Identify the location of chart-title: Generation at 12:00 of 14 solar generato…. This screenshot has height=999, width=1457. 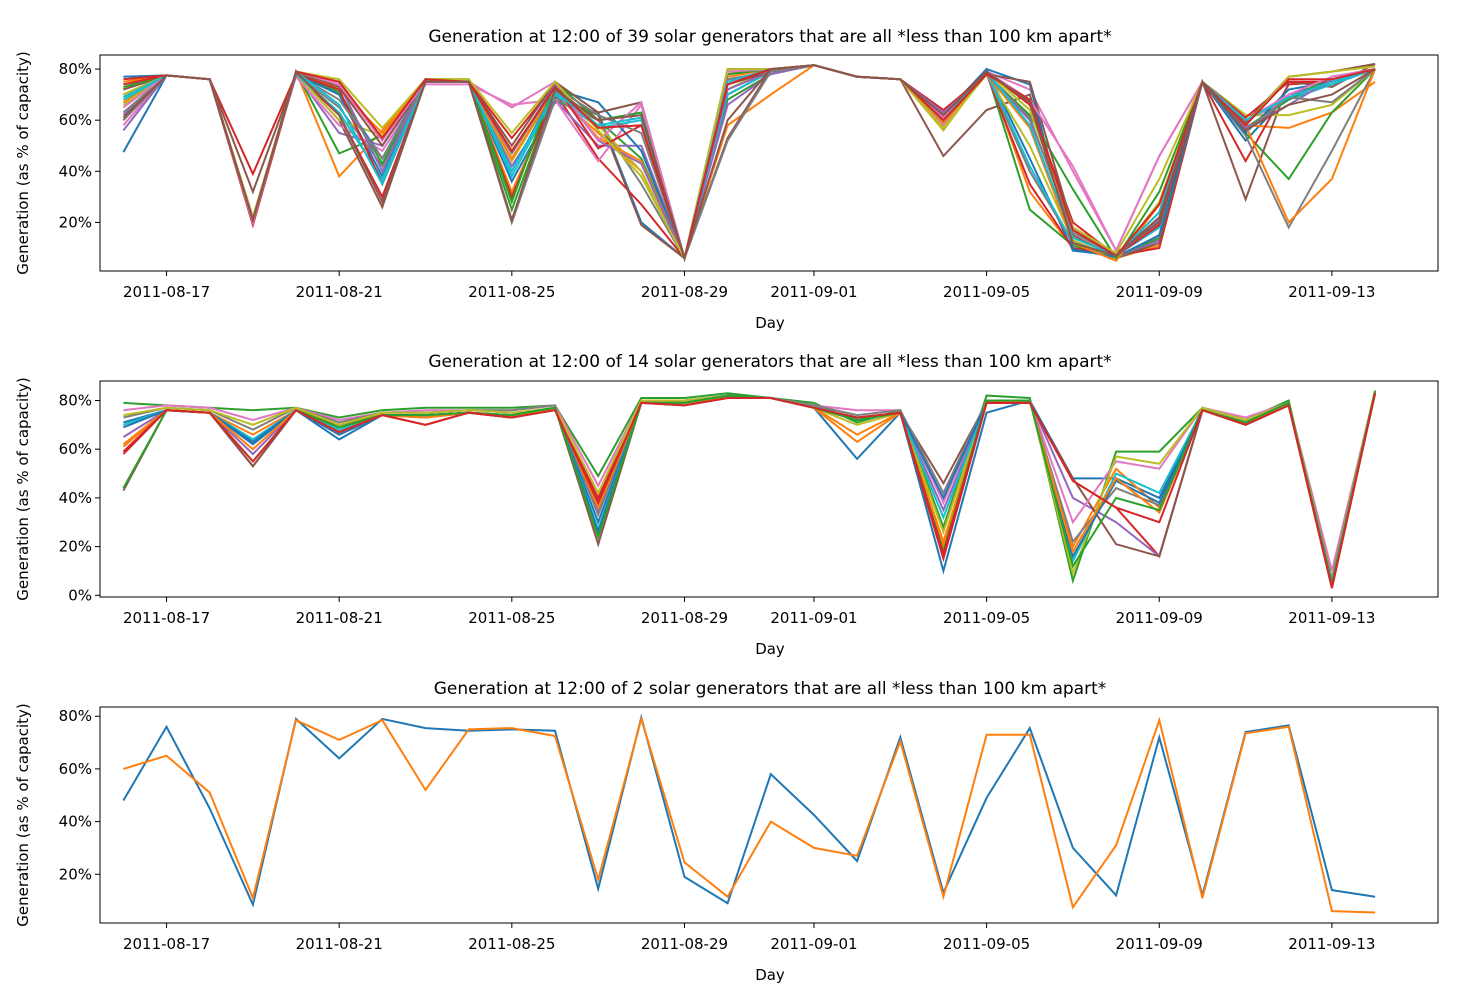
(769, 362).